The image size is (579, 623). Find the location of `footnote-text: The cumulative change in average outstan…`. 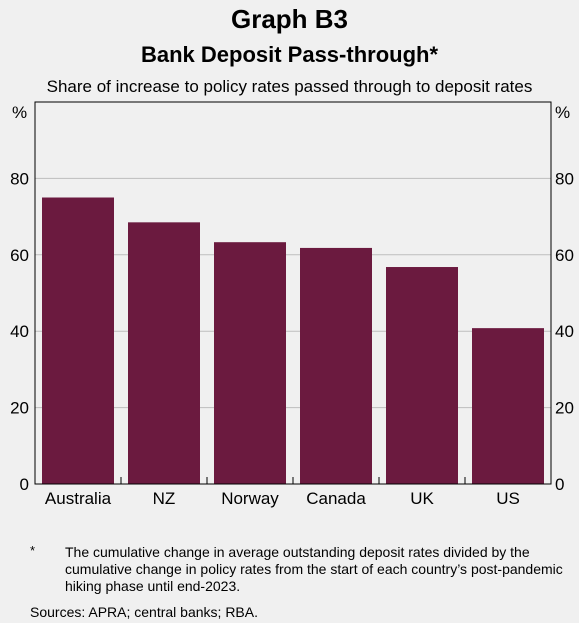

footnote-text: The cumulative change in average outstan… is located at coordinates (314, 569).